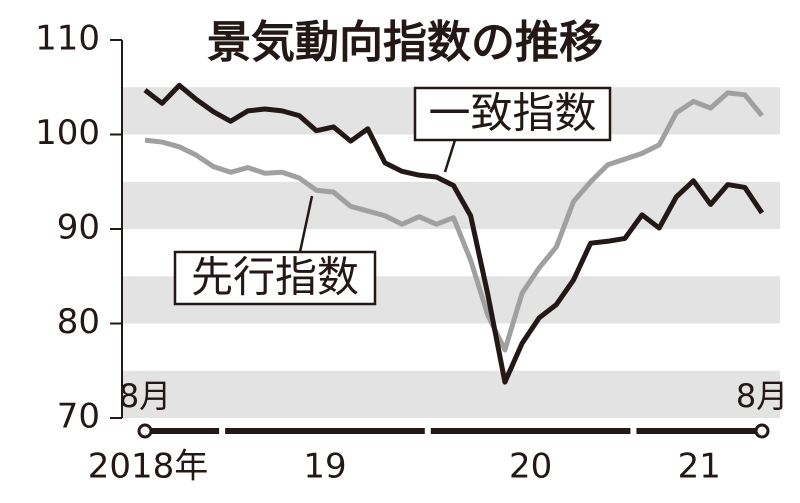 The image size is (800, 503). Describe the element at coordinates (148, 467) in the screenshot. I see `year-label: 2018年` at that location.